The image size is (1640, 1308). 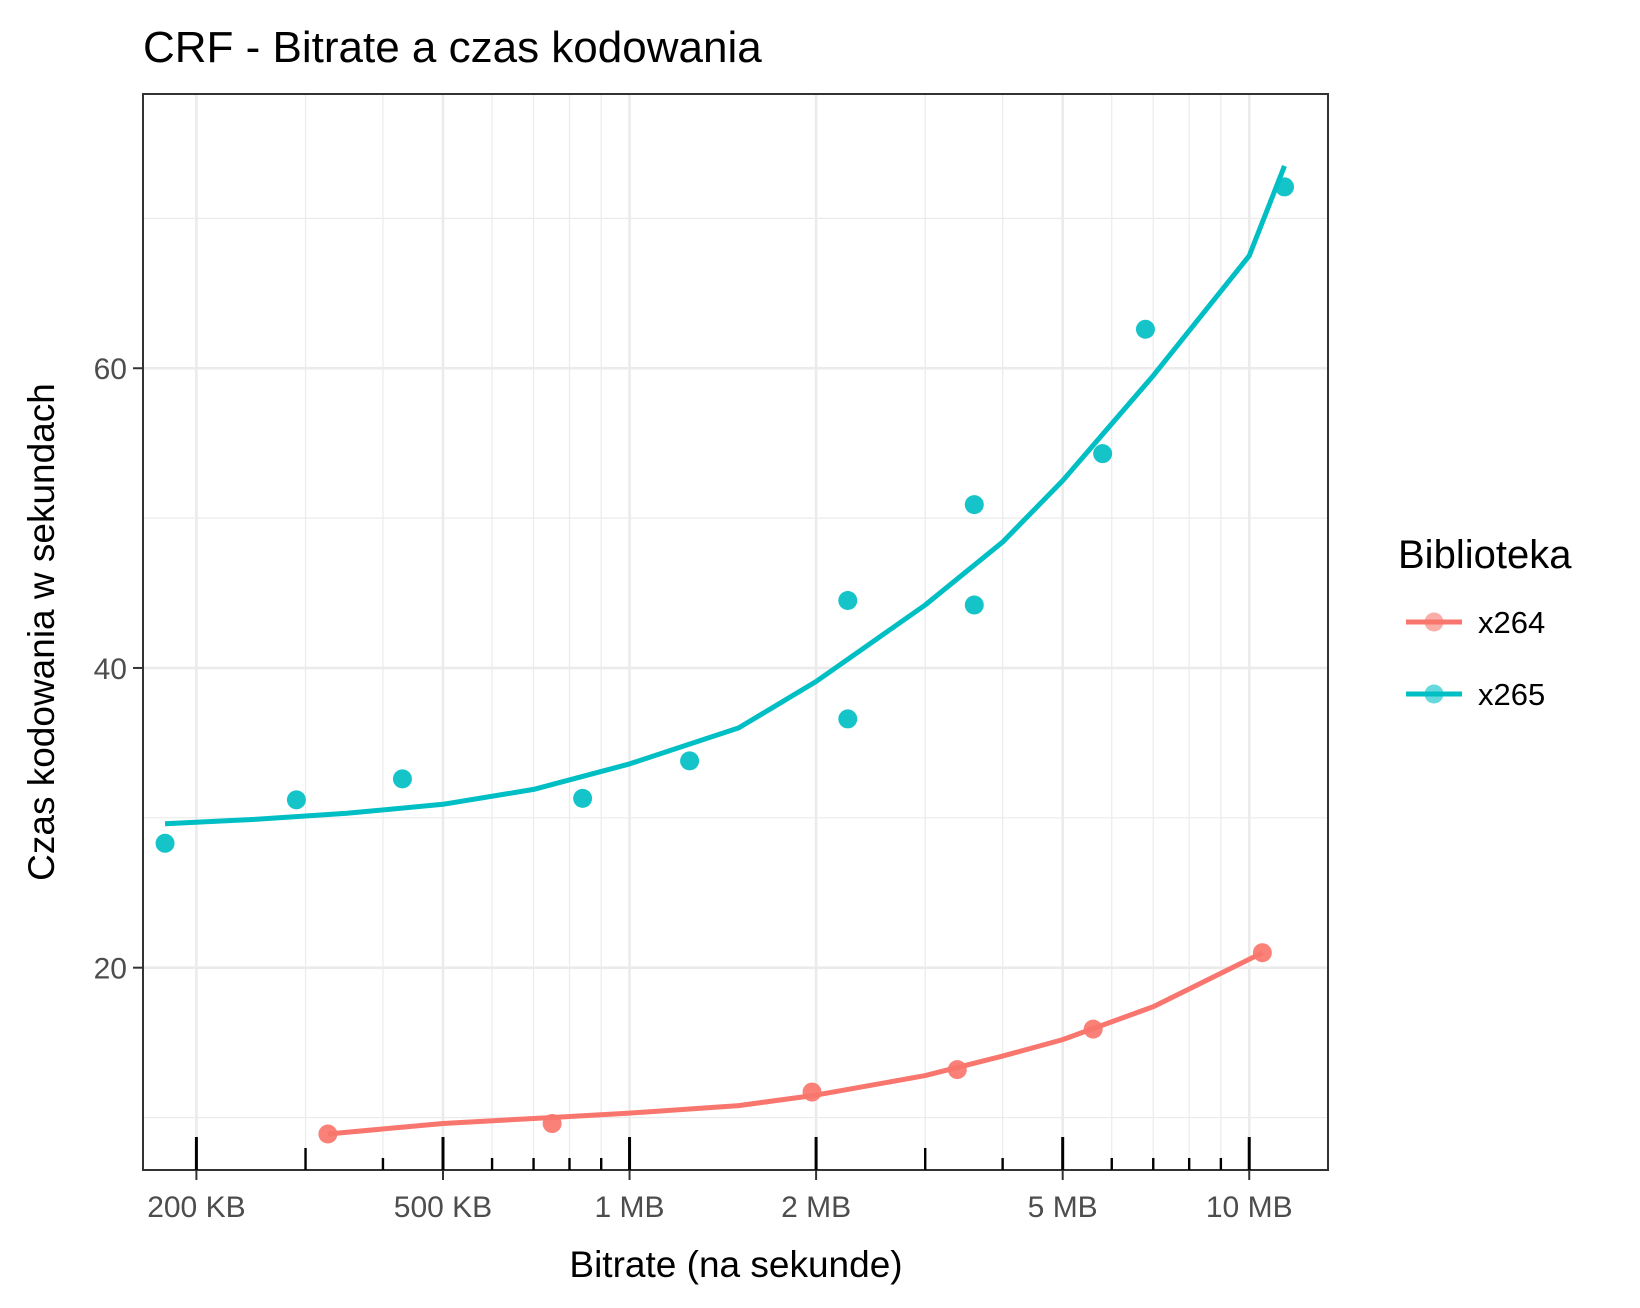 I want to click on x-tick-label: 5 MB, so click(x=1063, y=1207).